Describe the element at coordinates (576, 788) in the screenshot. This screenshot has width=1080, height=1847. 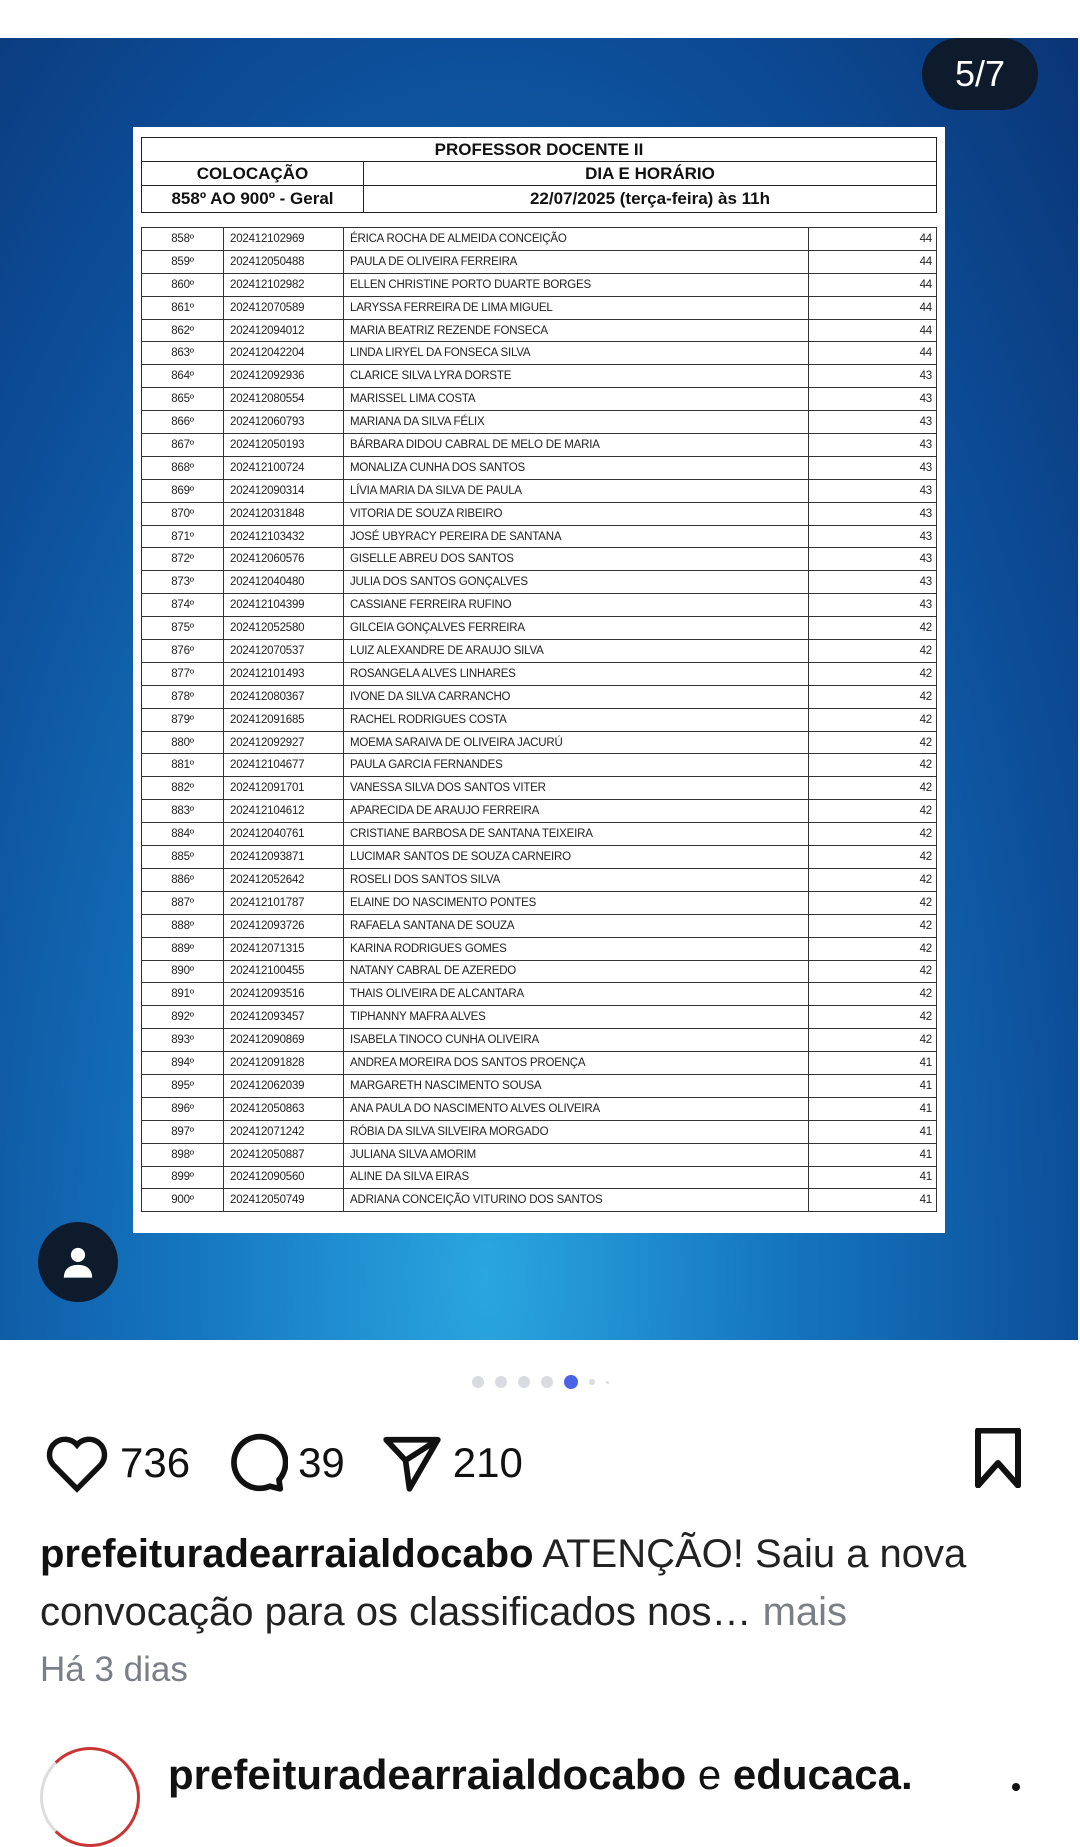
I see `name-cell: VANESSA SILVA DOS SANTOS VITER` at that location.